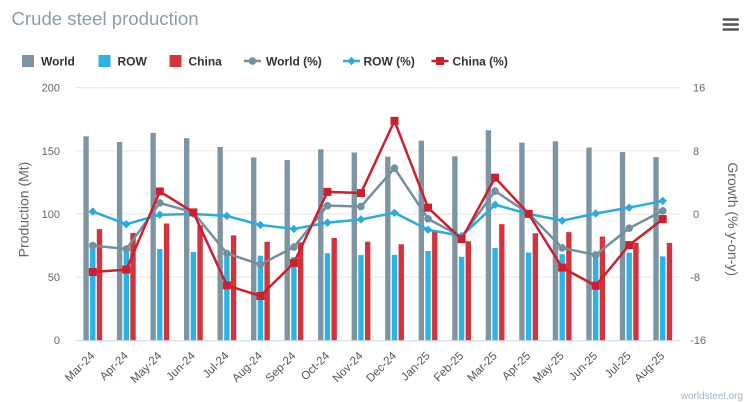  I want to click on svg-text: worldsteel.org, so click(711, 396).